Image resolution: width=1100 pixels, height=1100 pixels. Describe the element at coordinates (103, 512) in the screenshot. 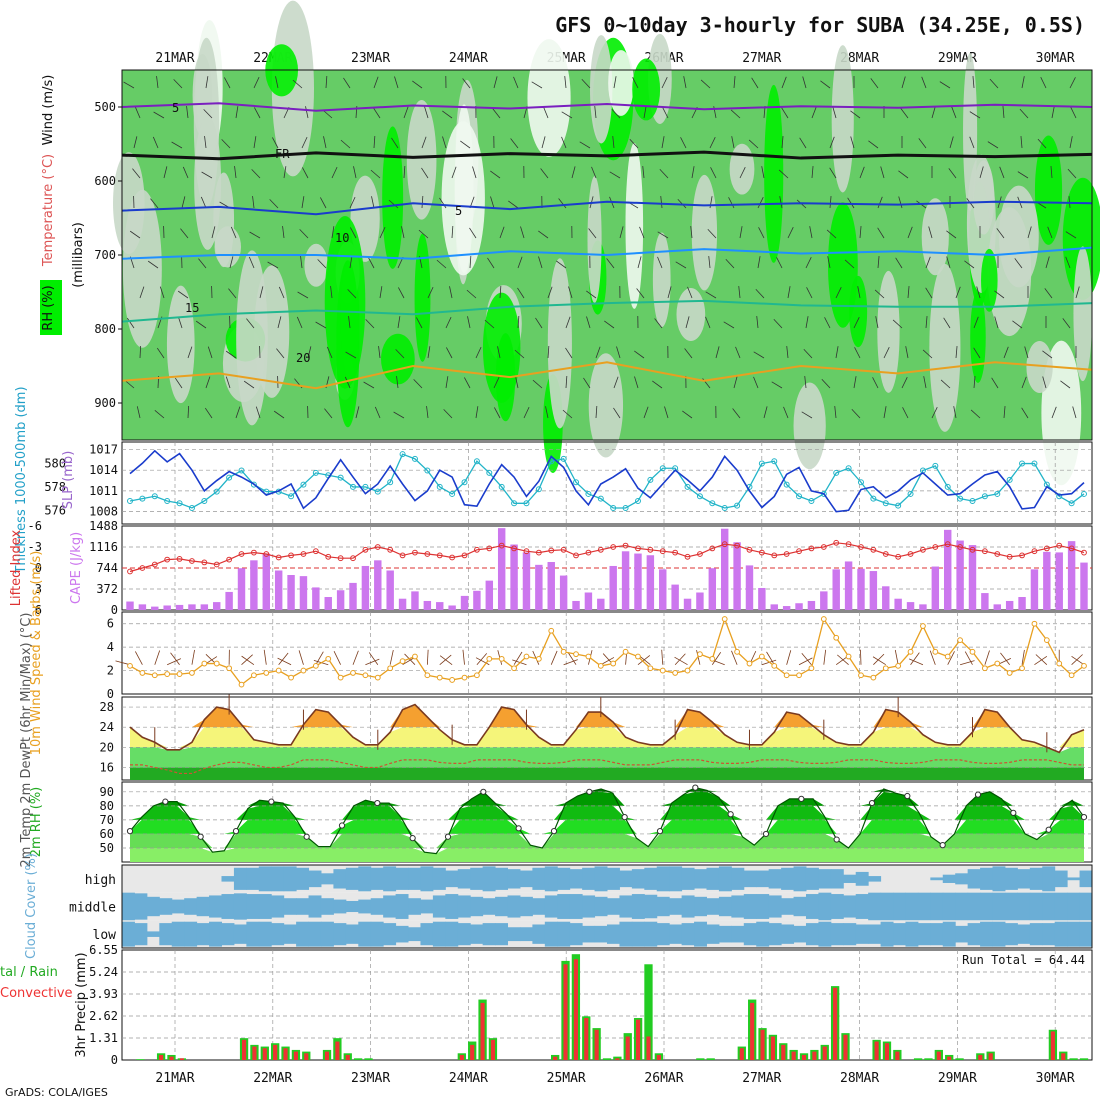

I see `slp-tick-label: 1008` at that location.